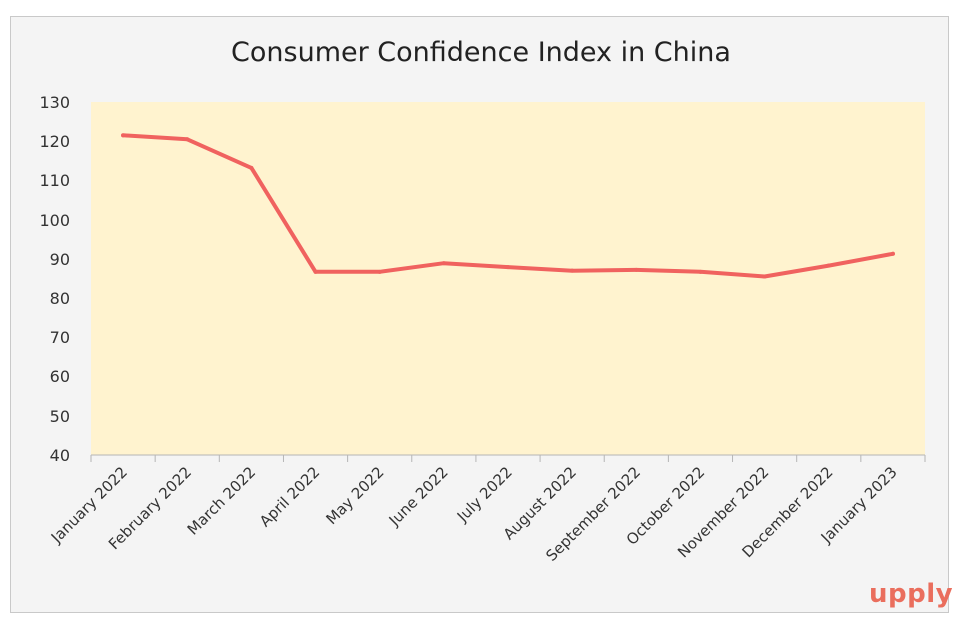 Image resolution: width=972 pixels, height=634 pixels. What do you see at coordinates (60, 416) in the screenshot?
I see `y-tick-label: 50` at bounding box center [60, 416].